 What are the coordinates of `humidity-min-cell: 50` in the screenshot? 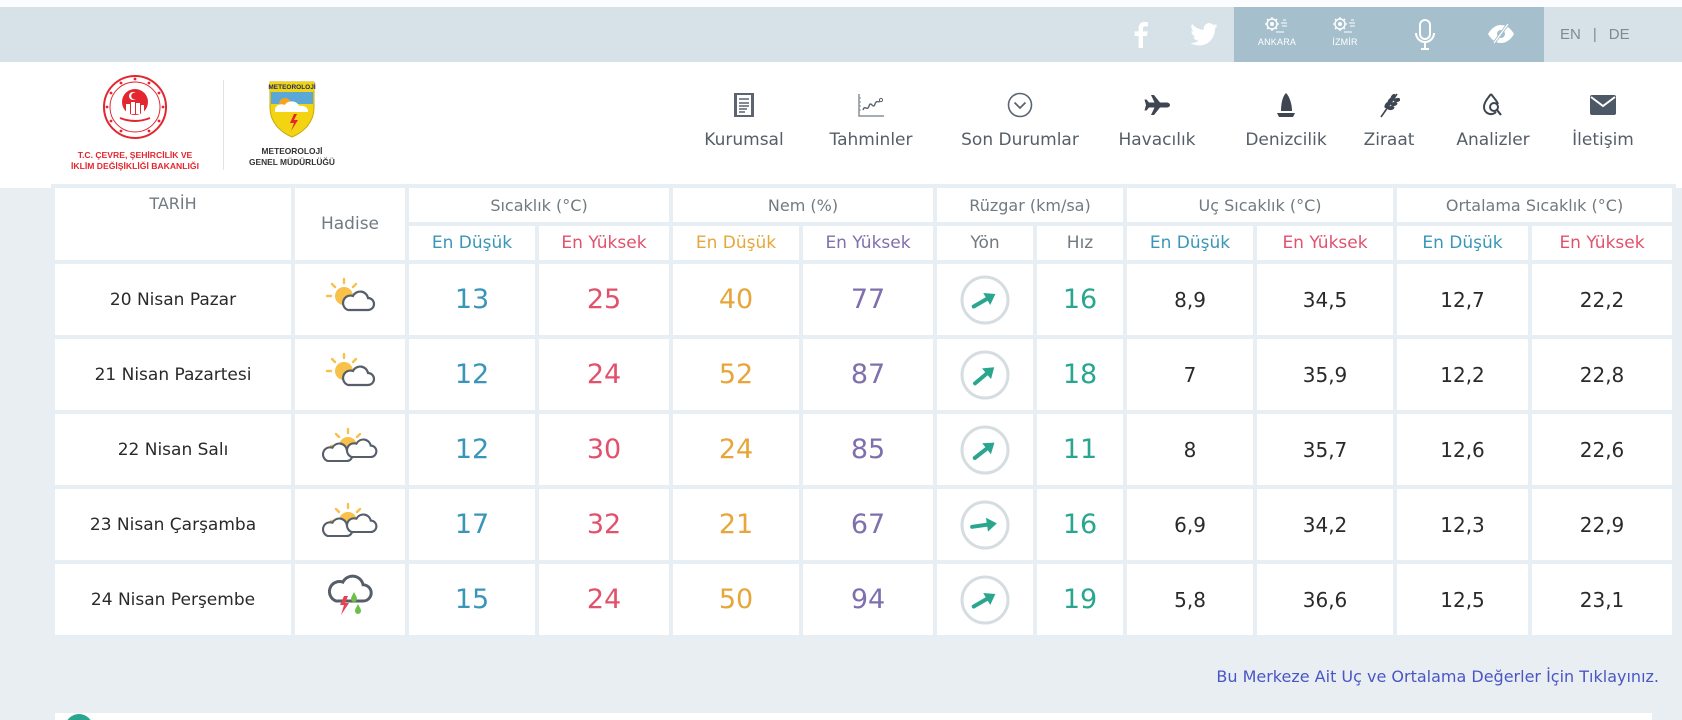 It's located at (736, 599).